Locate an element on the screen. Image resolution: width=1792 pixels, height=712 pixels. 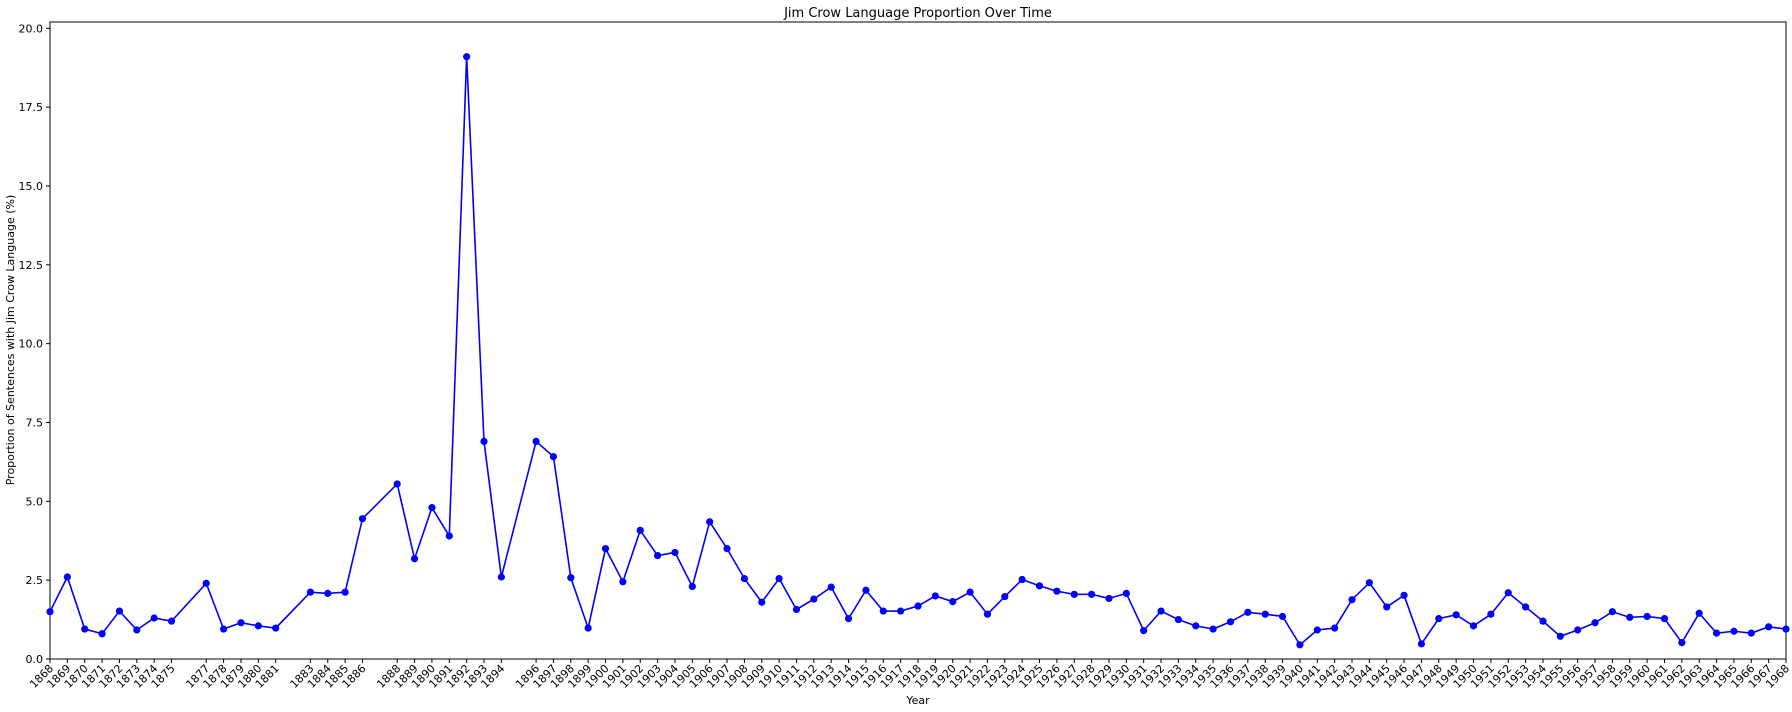
y-tick-label: 12.5 is located at coordinates (31, 265).